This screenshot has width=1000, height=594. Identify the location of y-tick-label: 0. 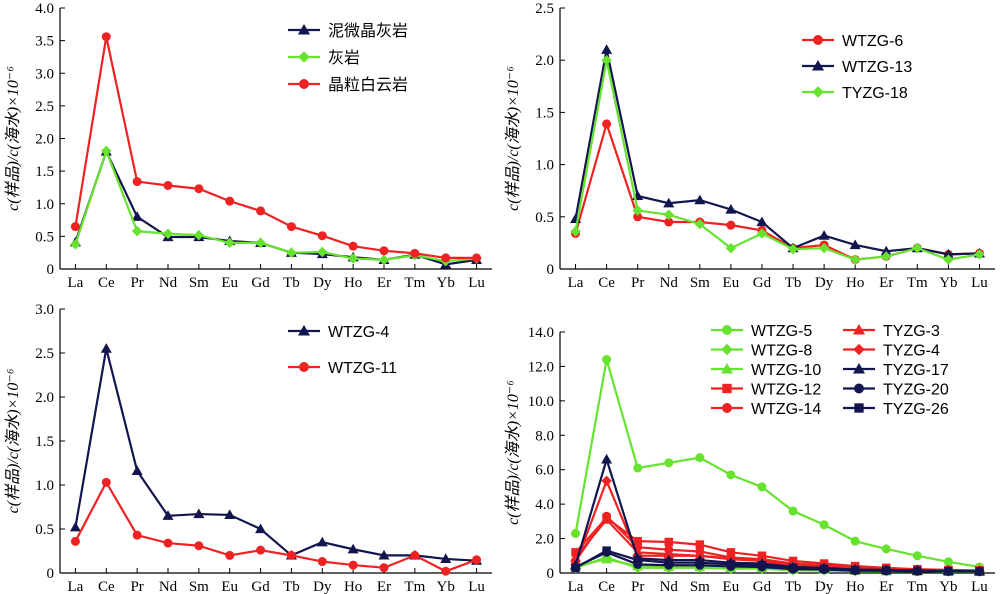
(551, 270).